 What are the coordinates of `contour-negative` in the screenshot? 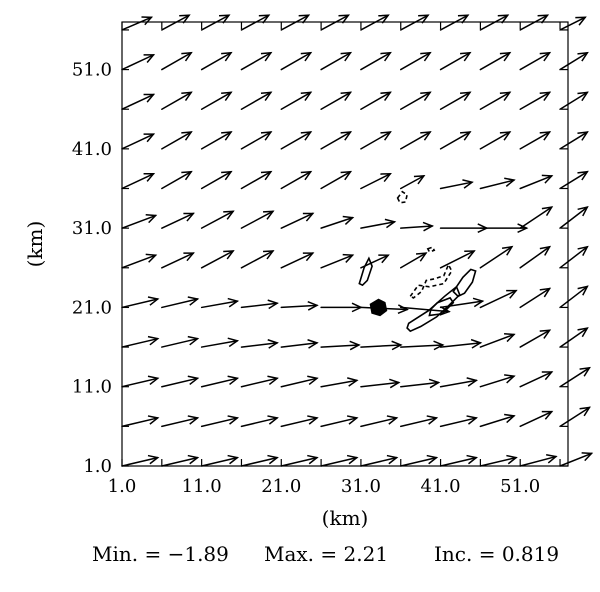 It's located at (431, 249).